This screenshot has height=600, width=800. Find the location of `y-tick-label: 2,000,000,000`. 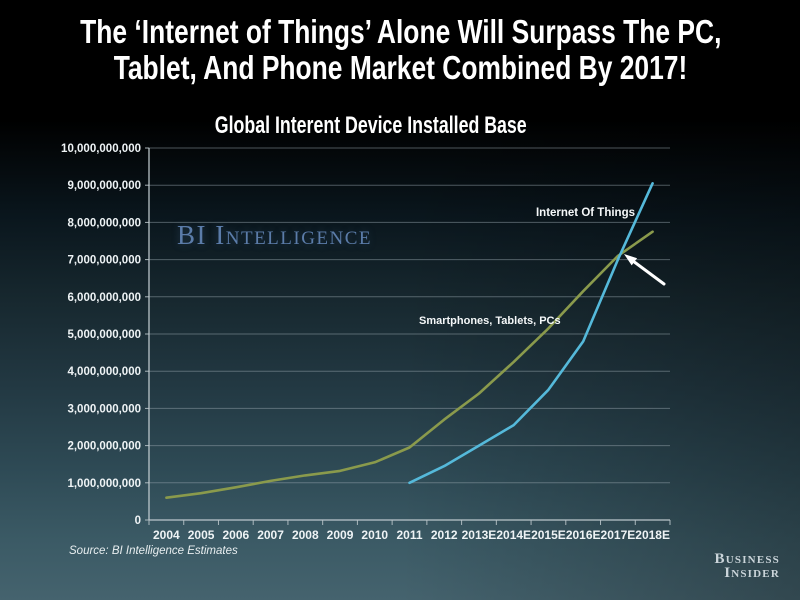

y-tick-label: 2,000,000,000 is located at coordinates (104, 447).